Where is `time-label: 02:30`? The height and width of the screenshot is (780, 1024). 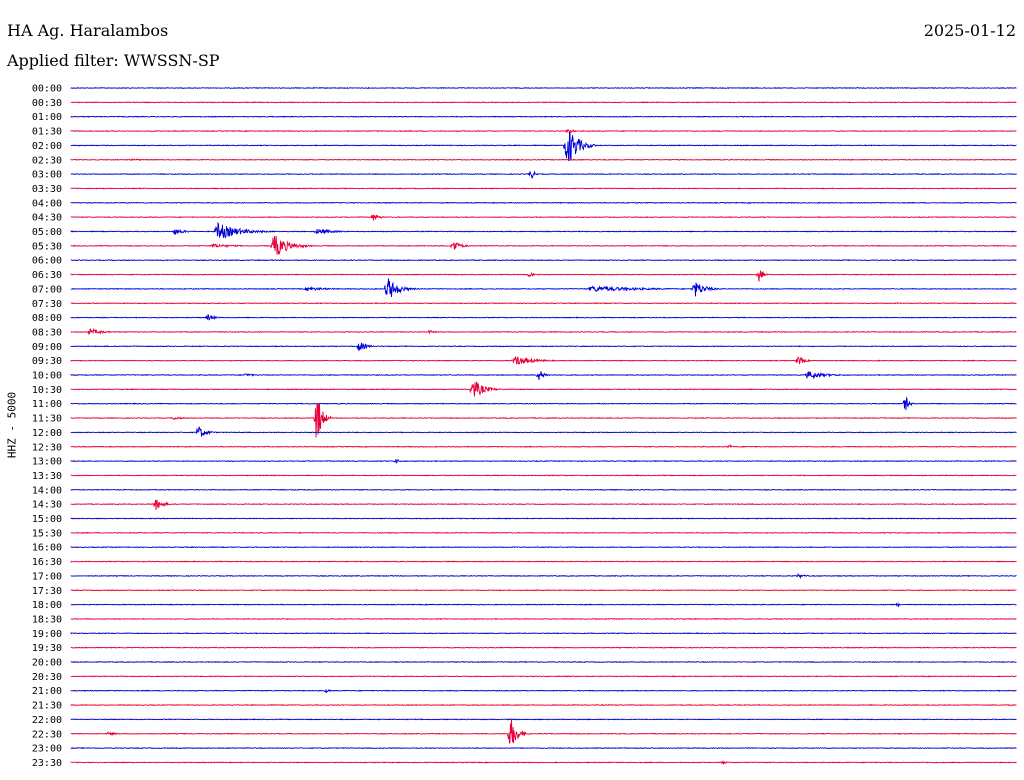
time-label: 02:30 is located at coordinates (47, 160).